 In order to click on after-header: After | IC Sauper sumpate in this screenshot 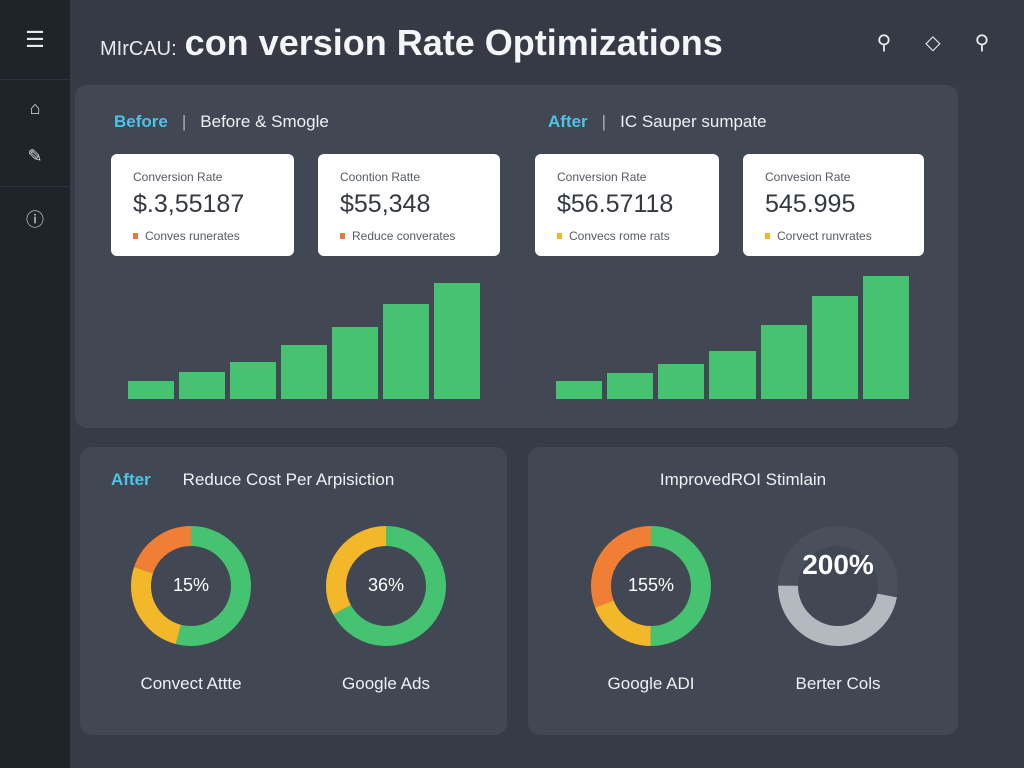, I will do `click(657, 121)`.